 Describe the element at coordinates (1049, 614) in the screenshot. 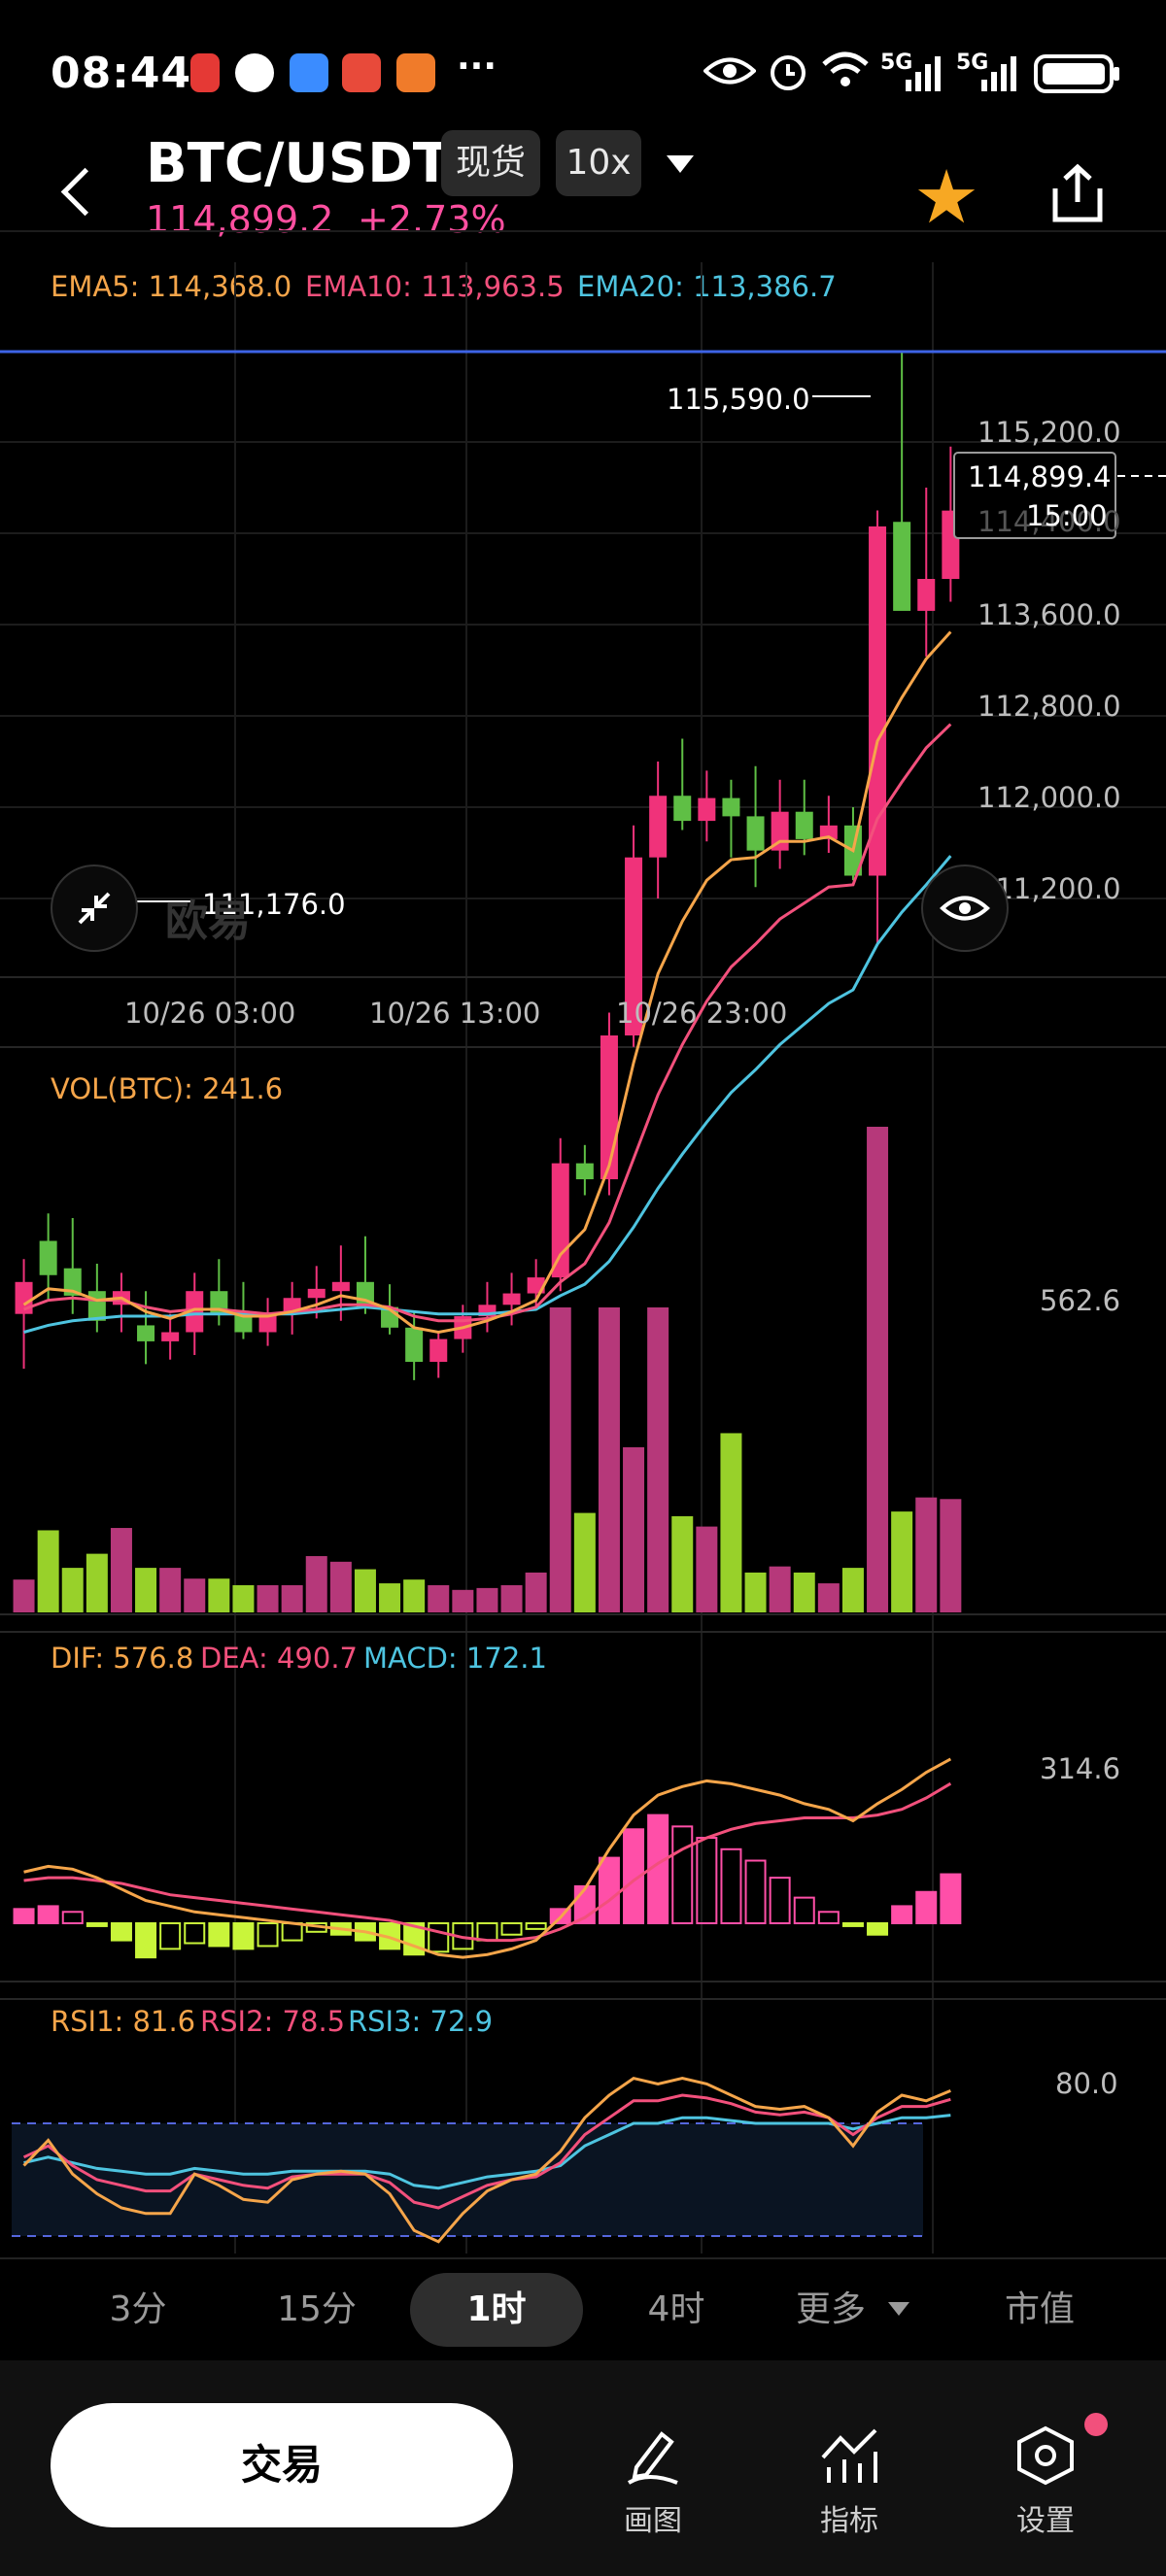

I see `price-axis-label: 113,600.0` at that location.